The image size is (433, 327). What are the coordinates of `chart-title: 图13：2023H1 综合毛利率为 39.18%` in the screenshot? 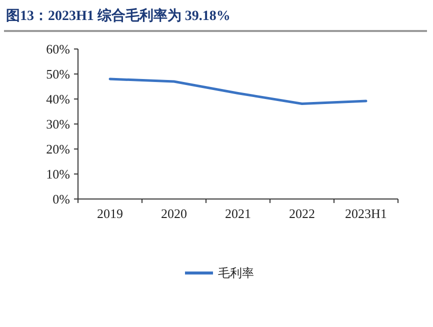 It's located at (118, 15).